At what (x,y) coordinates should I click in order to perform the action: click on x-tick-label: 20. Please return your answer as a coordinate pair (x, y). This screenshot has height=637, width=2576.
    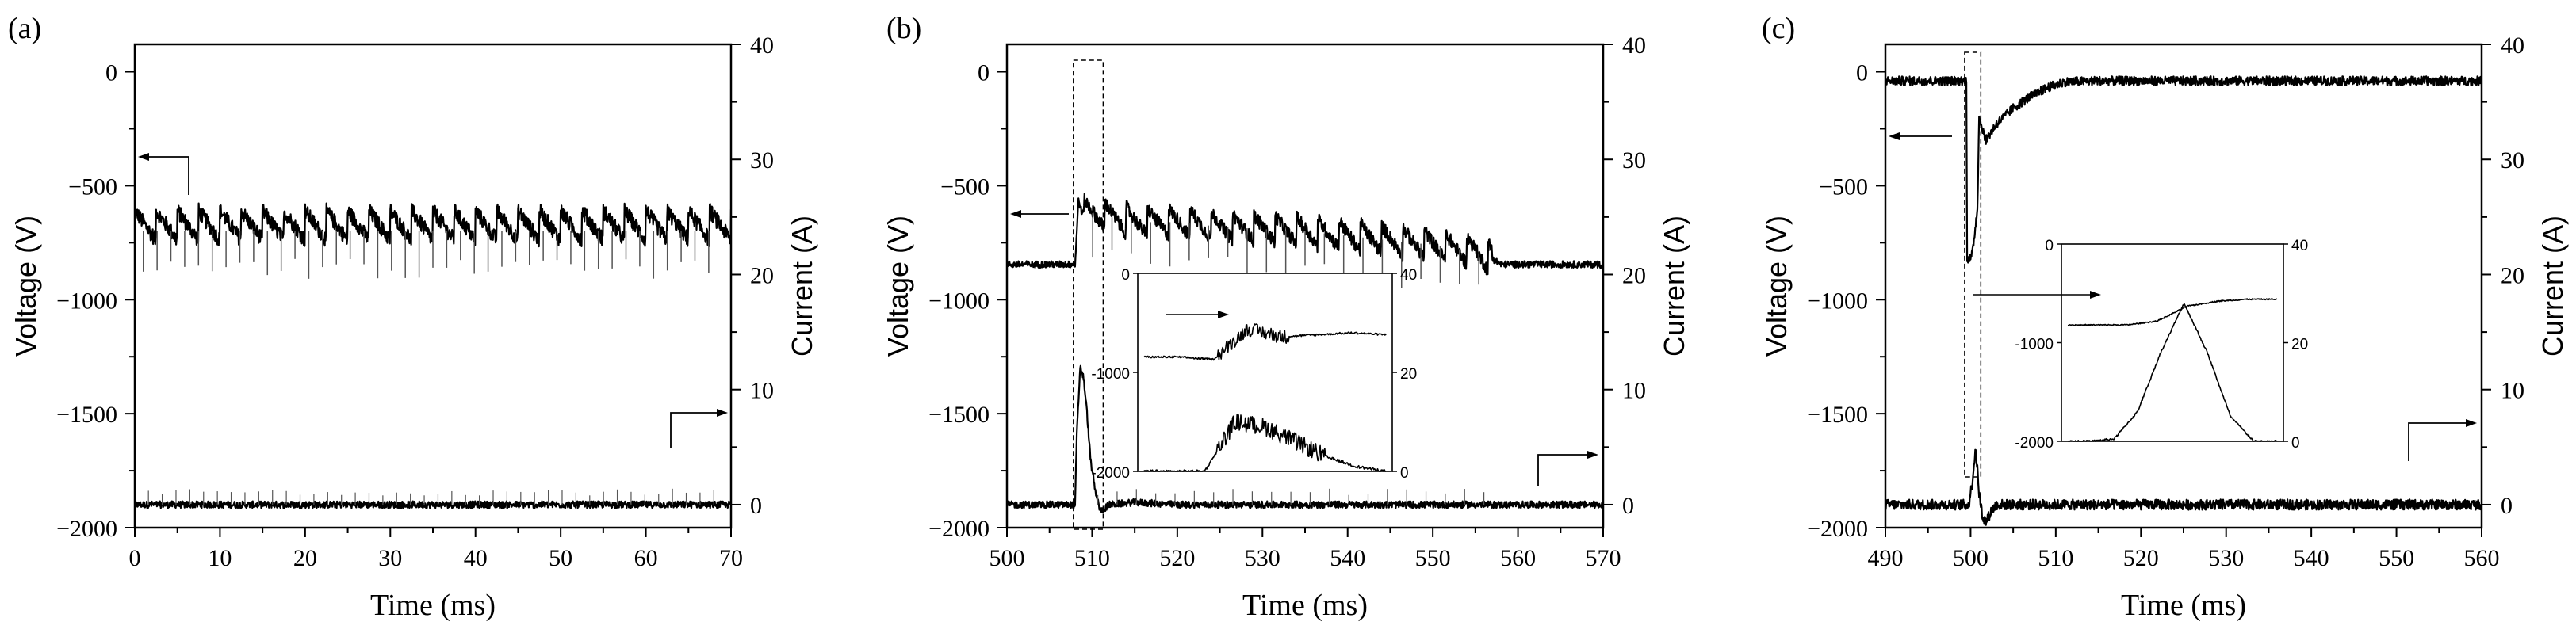
    Looking at the image, I should click on (305, 558).